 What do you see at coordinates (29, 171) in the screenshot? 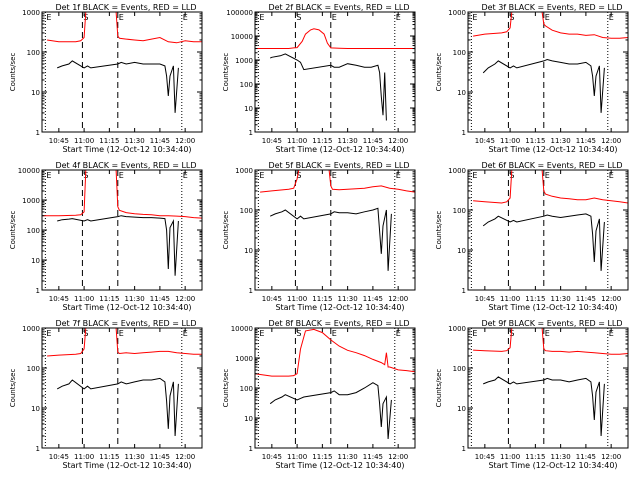
I see `y-tick-label: 10000` at bounding box center [29, 171].